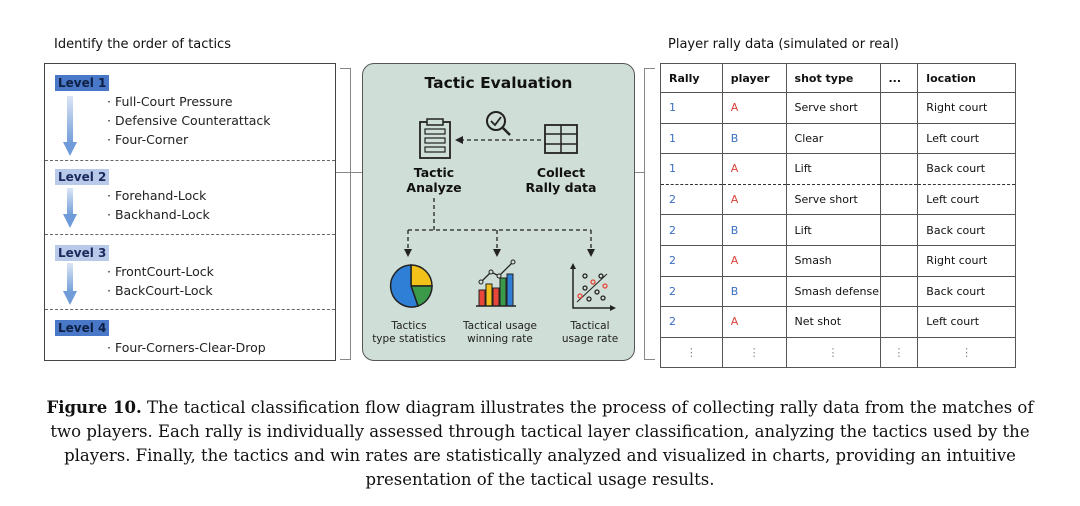  I want to click on tactic-analyze-label: Tactic Analyze, so click(434, 180).